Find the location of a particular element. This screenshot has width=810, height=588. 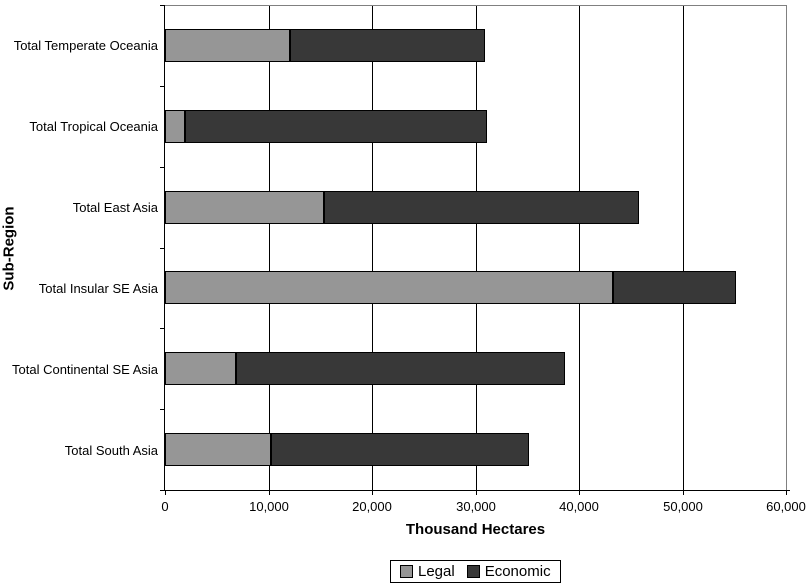

x-axis-title: Thousand Hectares is located at coordinates (475, 529).